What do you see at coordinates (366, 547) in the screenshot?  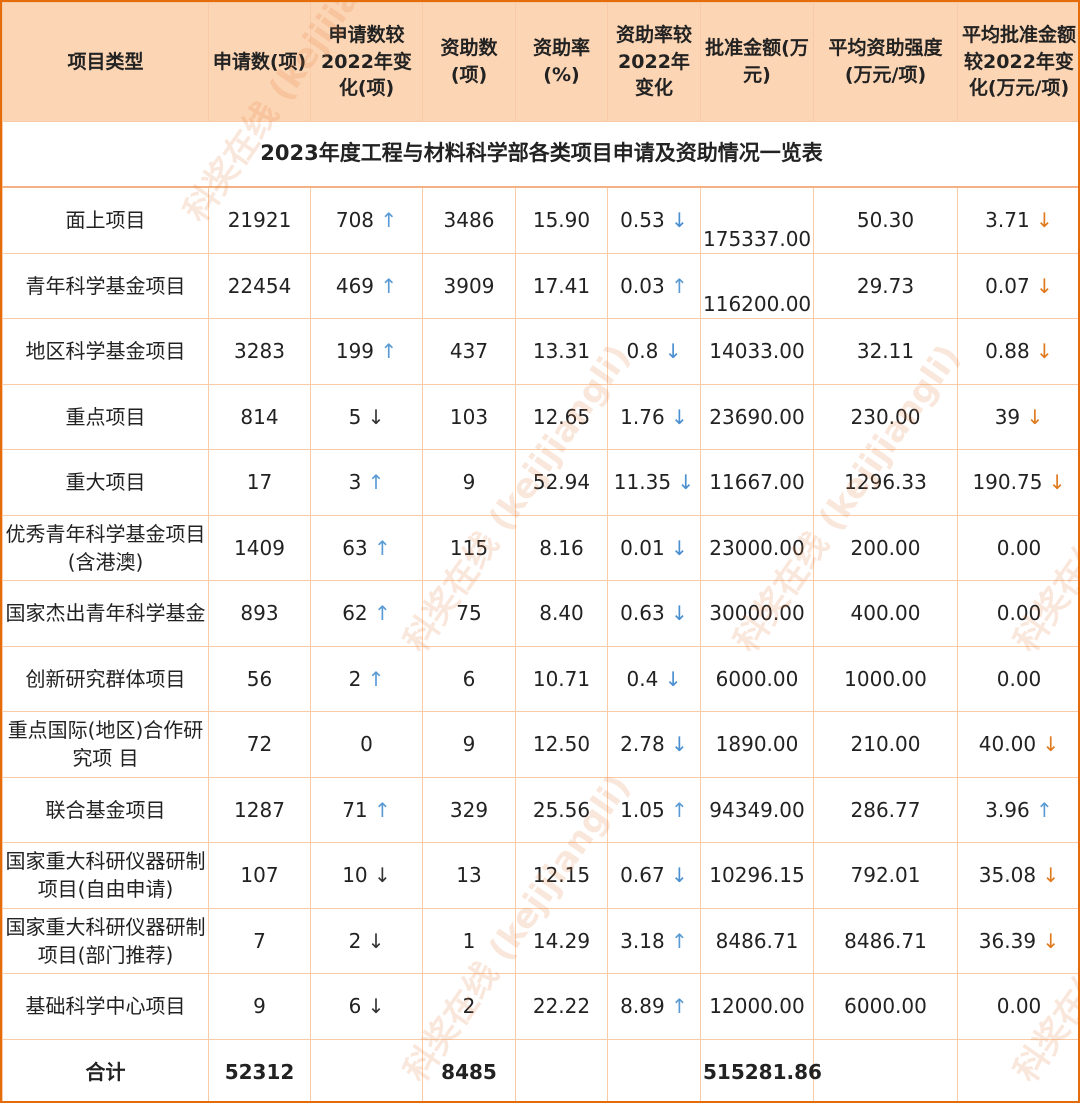 I see `cell-apply-chg: 63 ↑` at bounding box center [366, 547].